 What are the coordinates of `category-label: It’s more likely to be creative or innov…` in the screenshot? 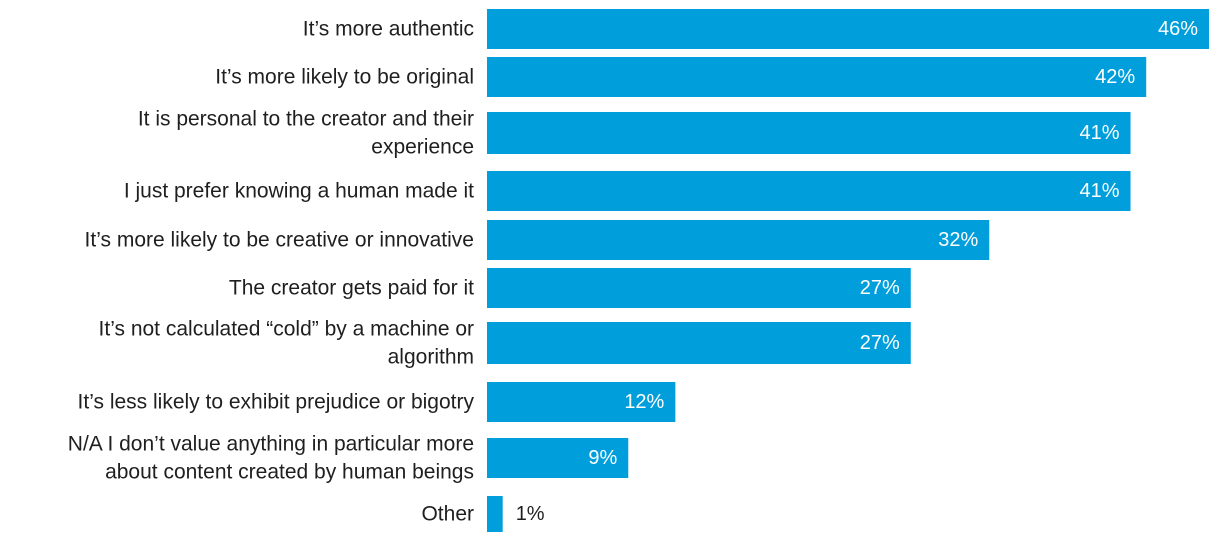 It's located at (279, 240).